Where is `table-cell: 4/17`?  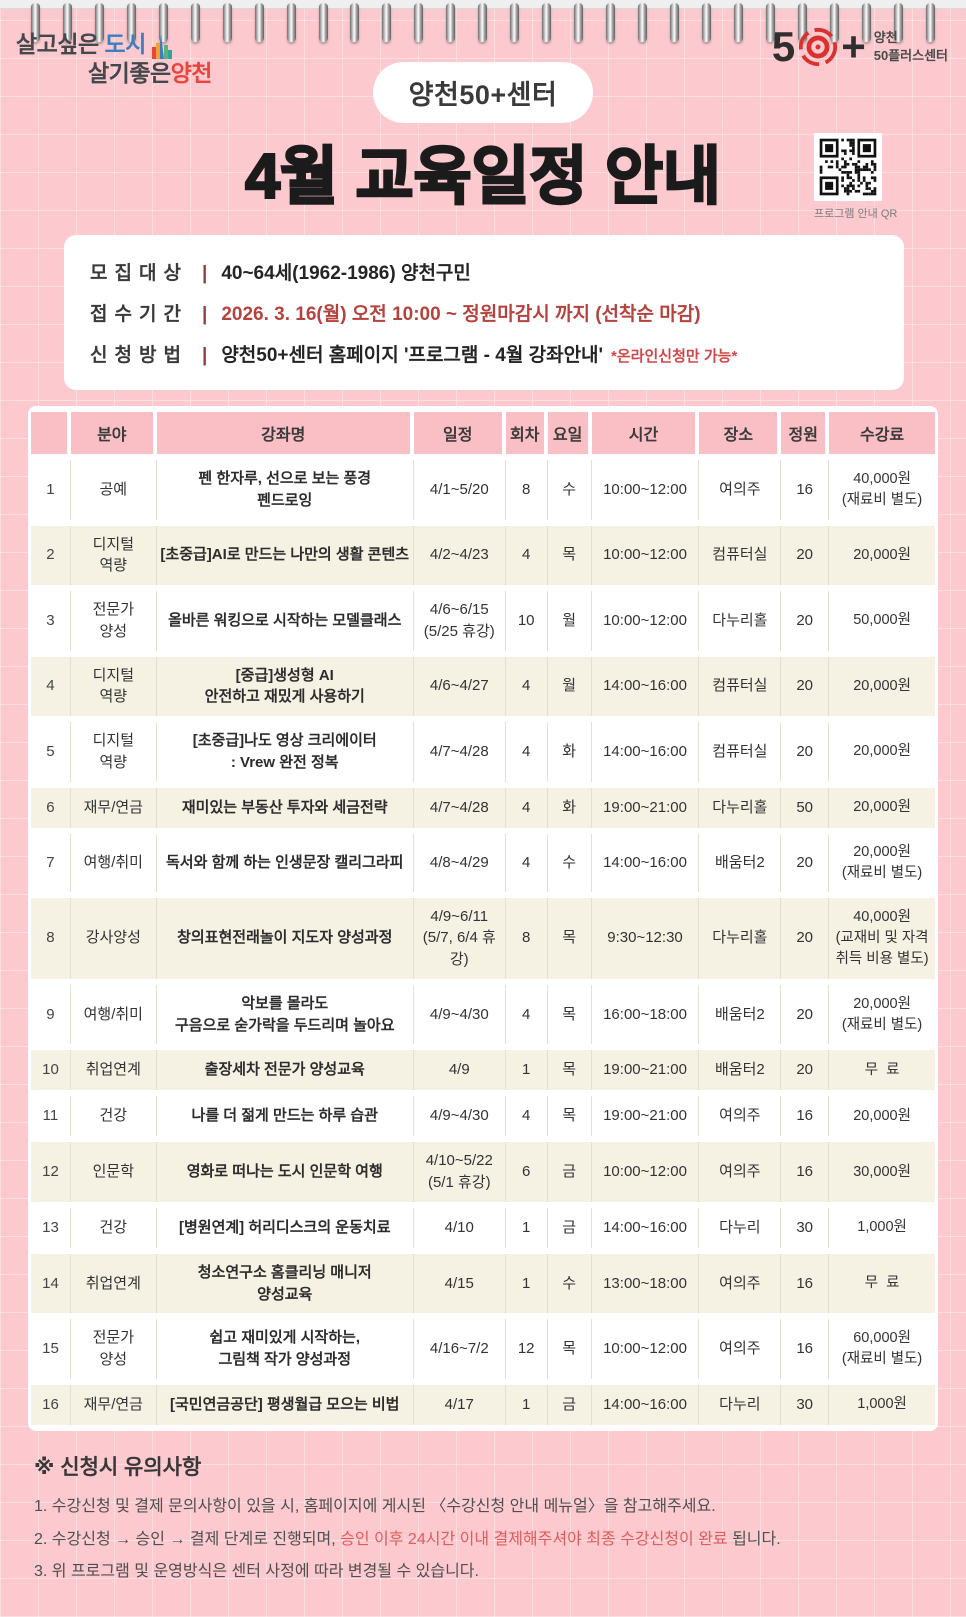 table-cell: 4/17 is located at coordinates (459, 1404).